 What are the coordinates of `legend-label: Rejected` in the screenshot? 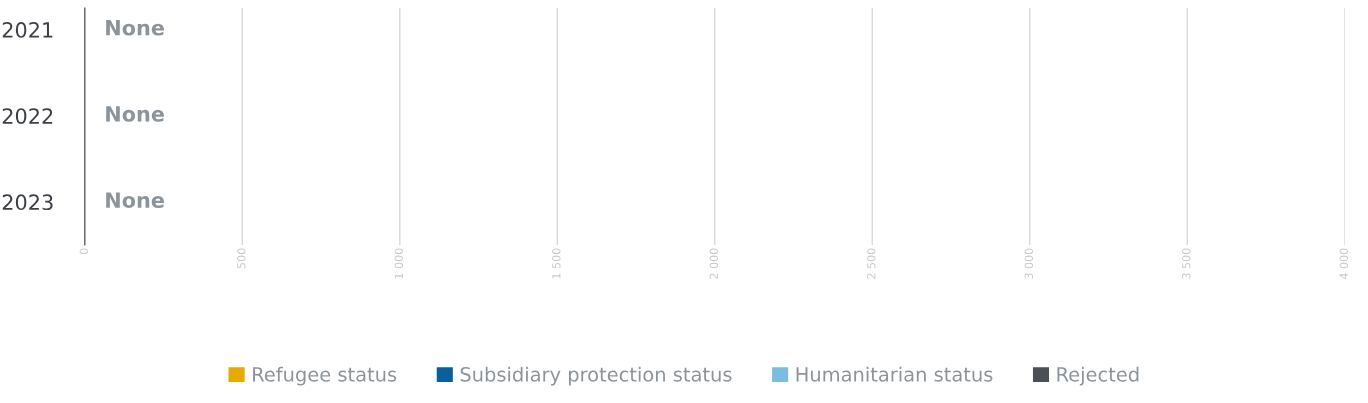 It's located at (1098, 376).